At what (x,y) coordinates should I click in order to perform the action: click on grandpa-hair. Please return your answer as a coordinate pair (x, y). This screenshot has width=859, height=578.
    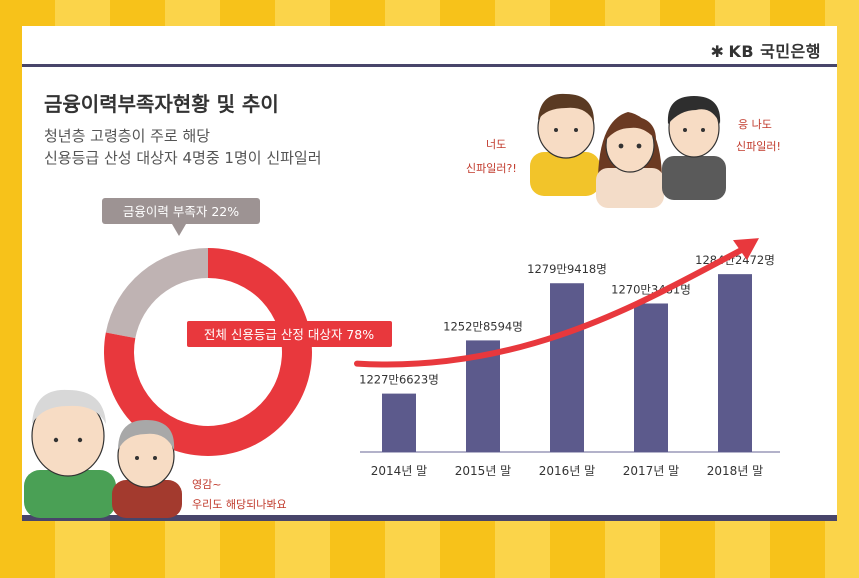
    Looking at the image, I should click on (69, 406).